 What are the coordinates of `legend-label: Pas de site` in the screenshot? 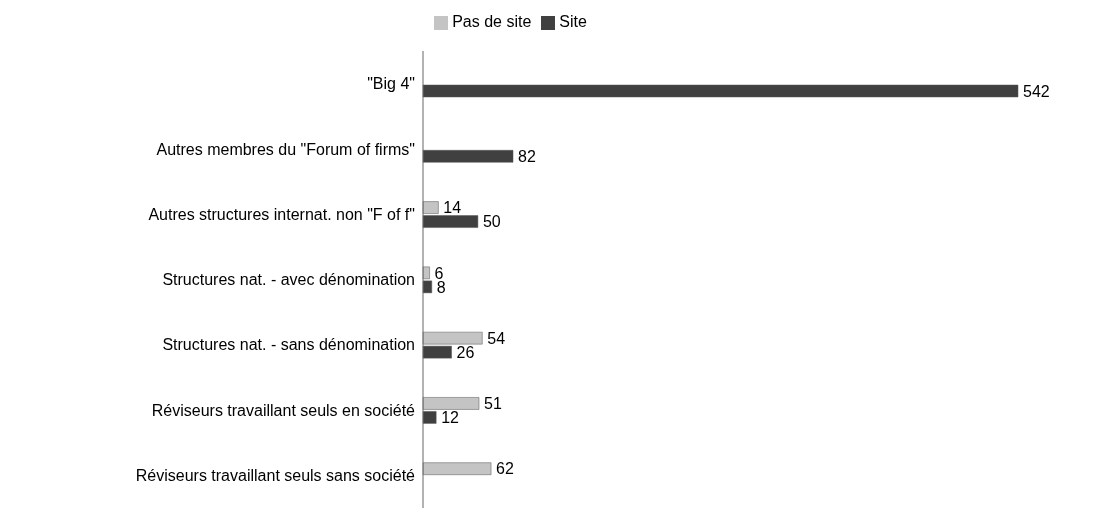 It's located at (492, 21).